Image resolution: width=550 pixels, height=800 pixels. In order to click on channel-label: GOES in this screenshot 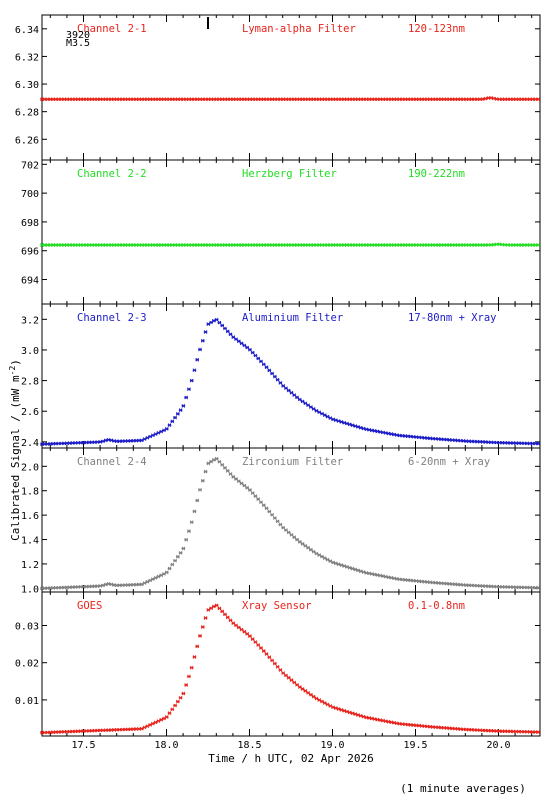, I will do `click(89, 606)`.